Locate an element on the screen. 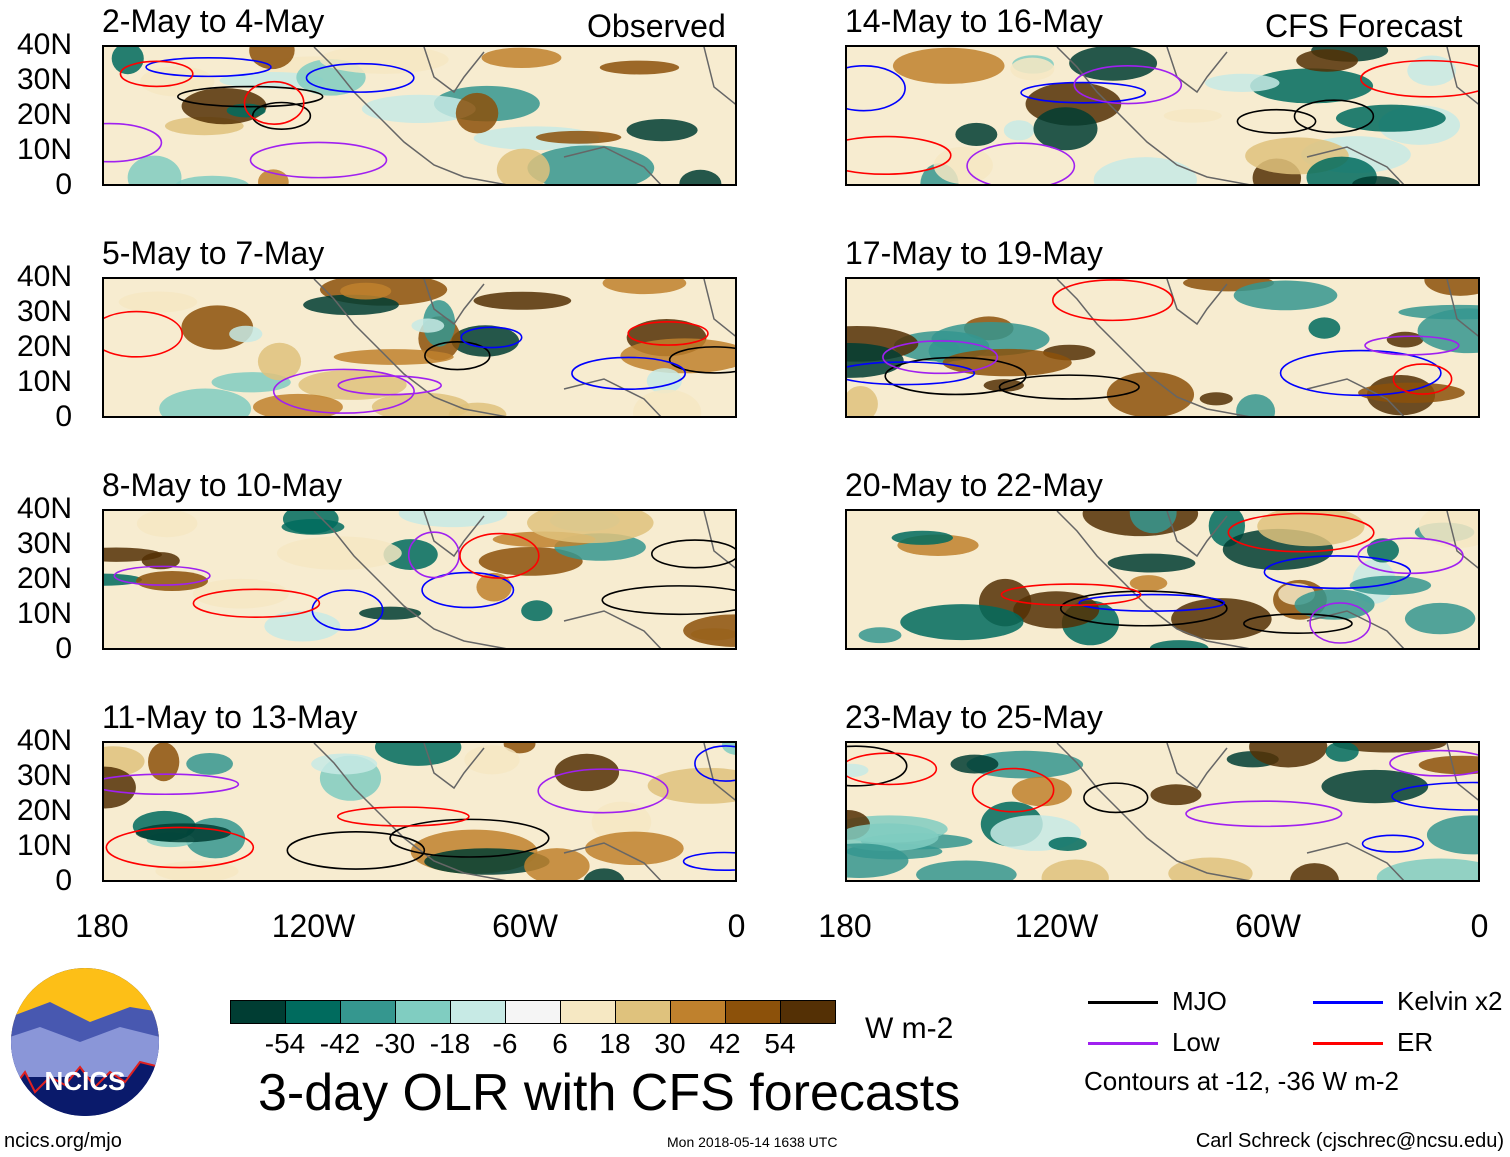 Image resolution: width=1510 pixels, height=1157 pixels. panel-title: 17-May to 19-May is located at coordinates (974, 253).